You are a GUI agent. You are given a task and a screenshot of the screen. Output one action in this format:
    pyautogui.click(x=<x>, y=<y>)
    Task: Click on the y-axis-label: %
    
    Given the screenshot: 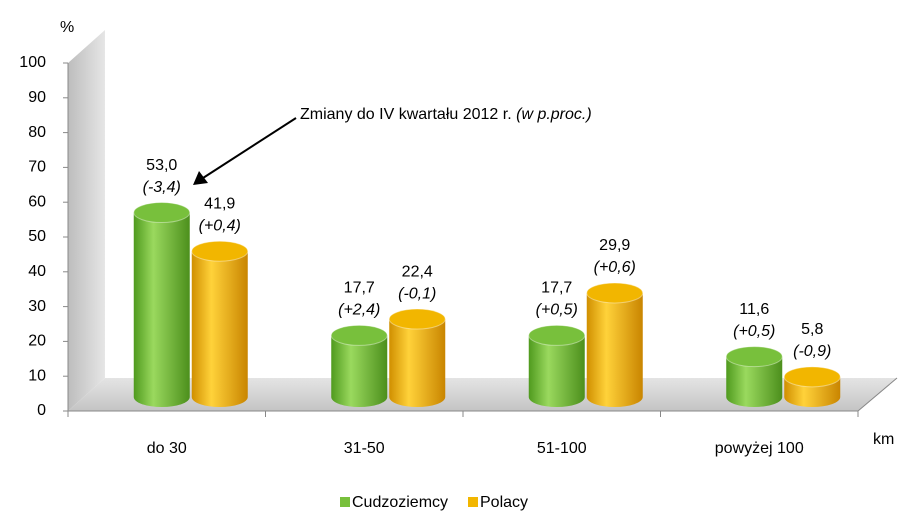 What is the action you would take?
    pyautogui.click(x=67, y=27)
    